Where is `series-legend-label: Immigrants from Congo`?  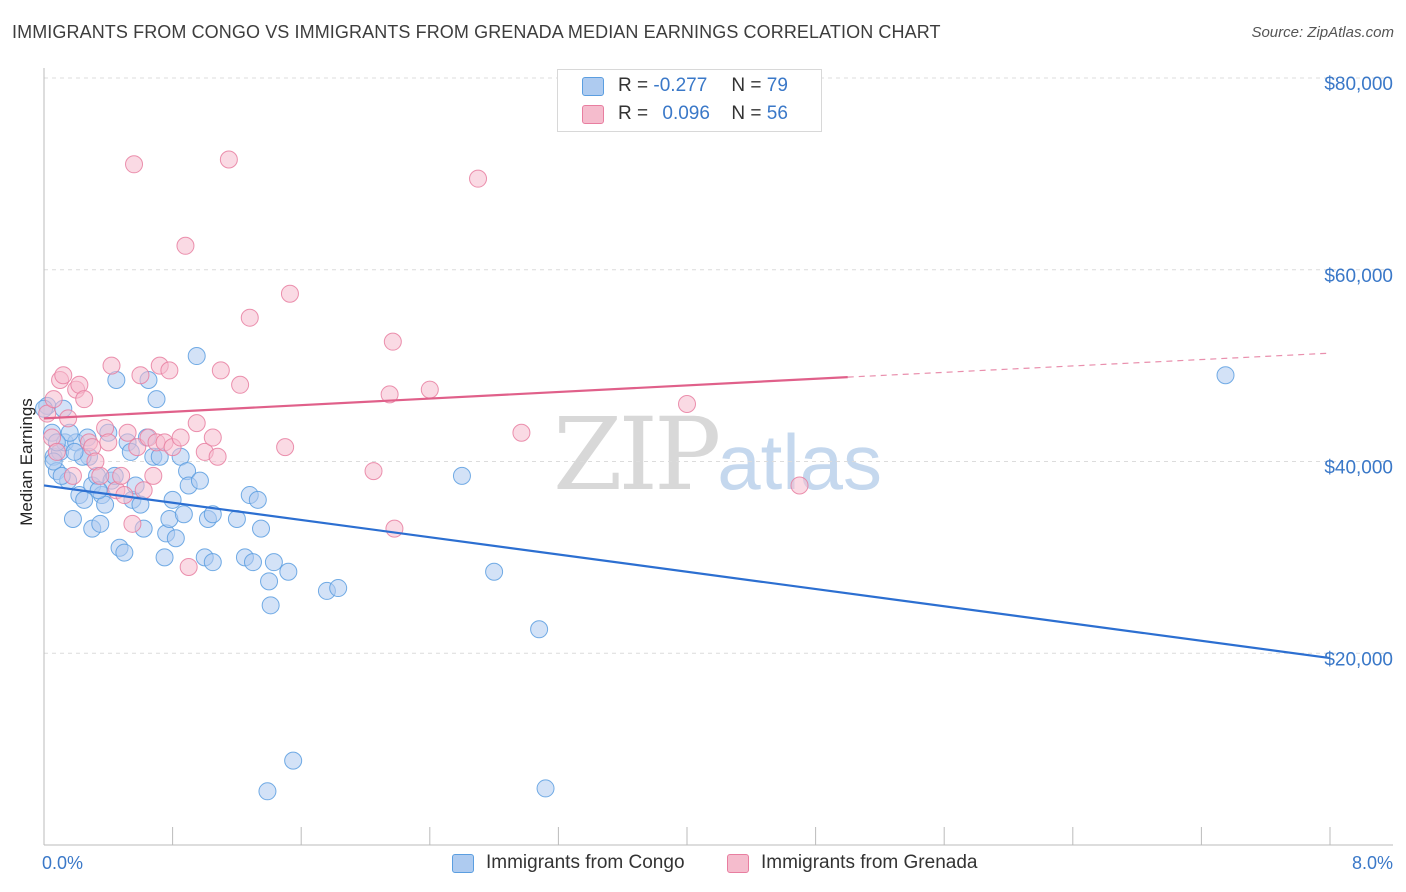
series-legend-label: Immigrants from Congo is located at coordinates (585, 862).